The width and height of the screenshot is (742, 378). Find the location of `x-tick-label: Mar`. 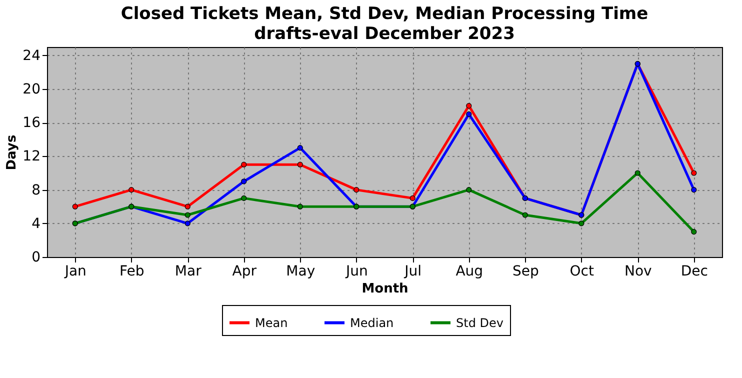

x-tick-label: Mar is located at coordinates (188, 272).